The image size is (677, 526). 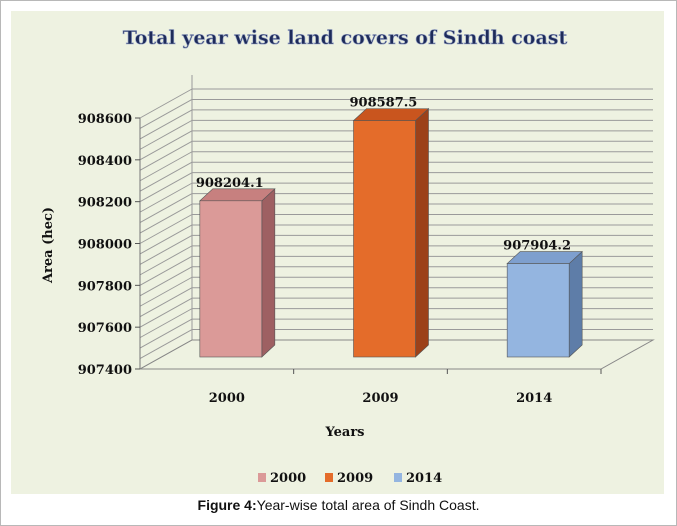 What do you see at coordinates (105, 203) in the screenshot?
I see `y-tick-label: 908200` at bounding box center [105, 203].